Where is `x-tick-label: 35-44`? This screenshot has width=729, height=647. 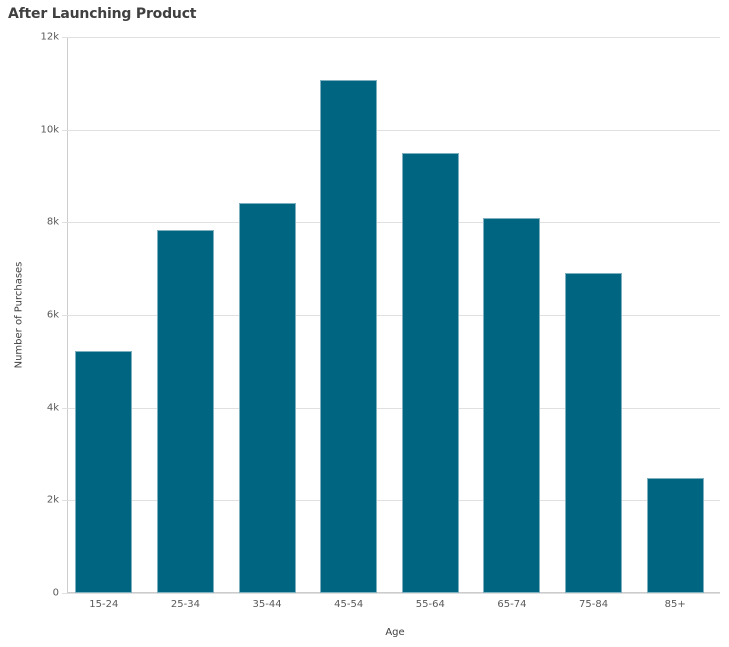
x-tick-label: 35-44 is located at coordinates (267, 604).